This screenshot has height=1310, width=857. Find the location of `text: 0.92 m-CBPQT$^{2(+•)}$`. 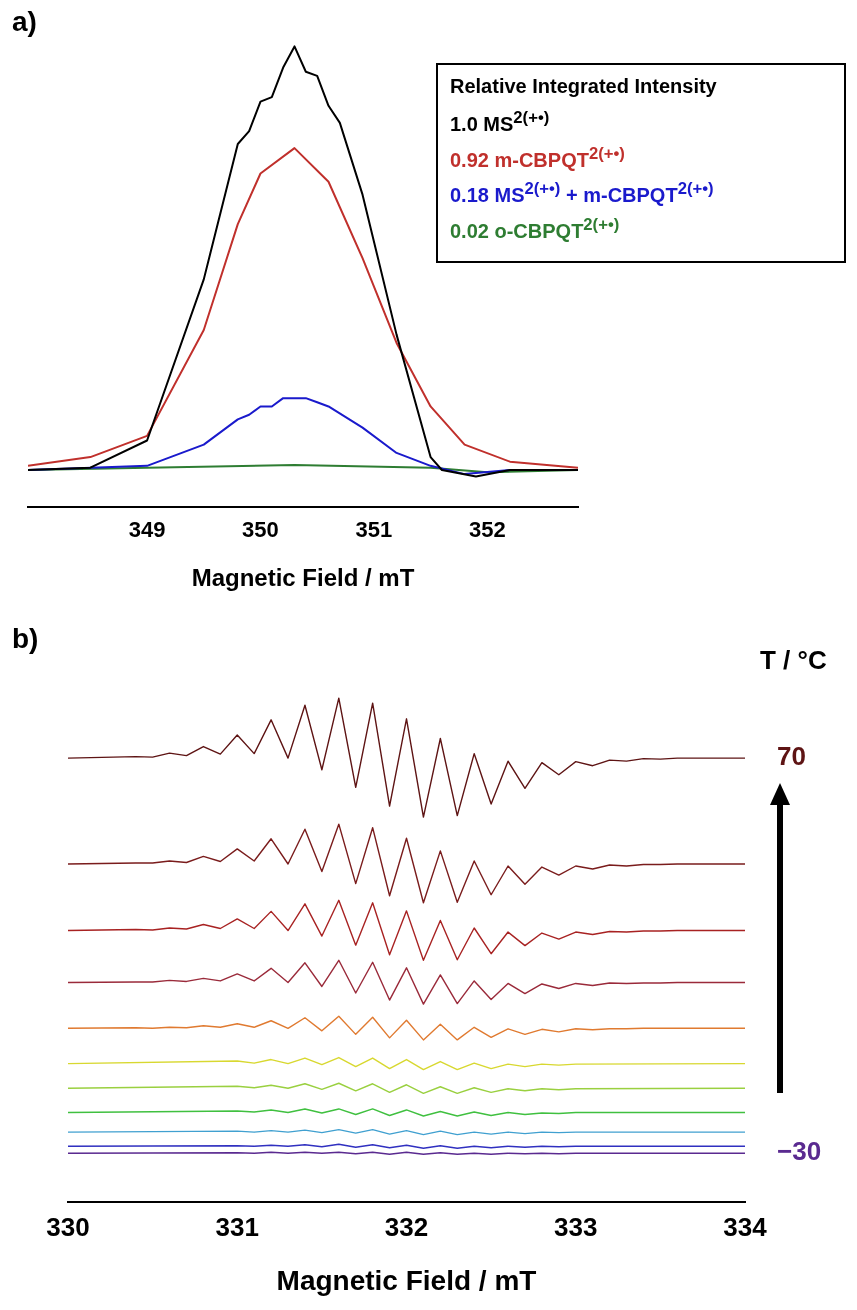

text: 0.92 m-CBPQT$^{2(+•)}$ is located at coordinates (538, 157).